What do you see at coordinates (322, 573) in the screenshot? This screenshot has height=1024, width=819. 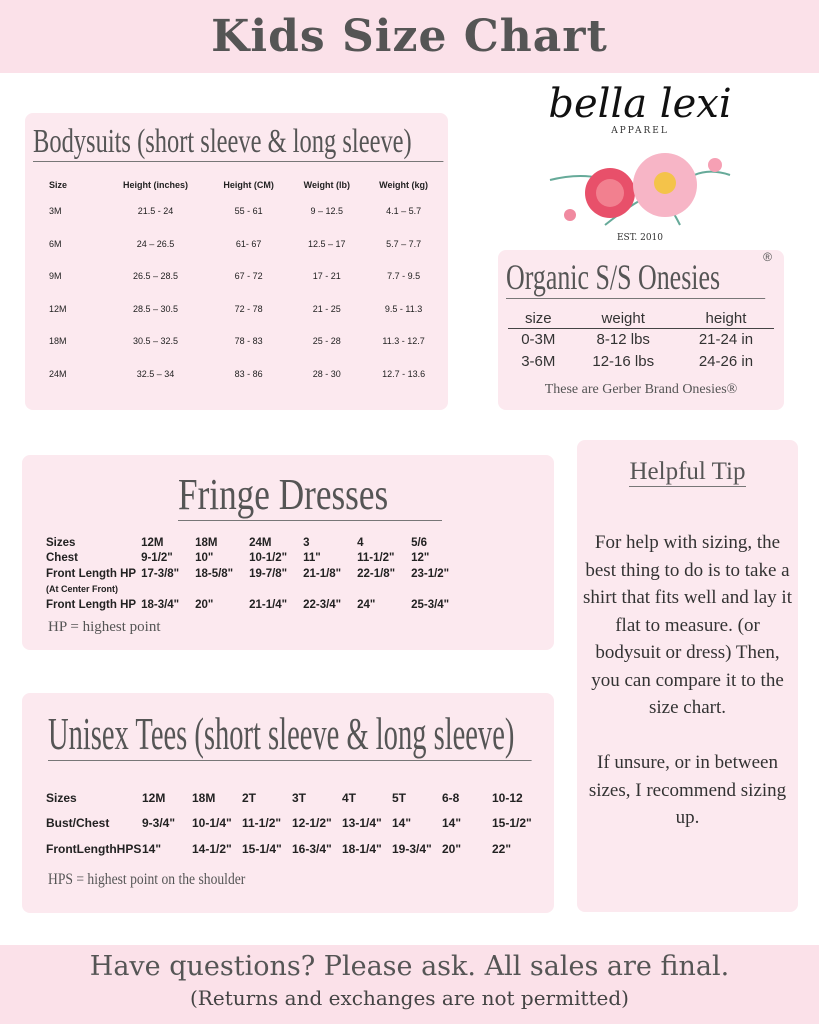 I see `table-cell: 21-1/8"` at bounding box center [322, 573].